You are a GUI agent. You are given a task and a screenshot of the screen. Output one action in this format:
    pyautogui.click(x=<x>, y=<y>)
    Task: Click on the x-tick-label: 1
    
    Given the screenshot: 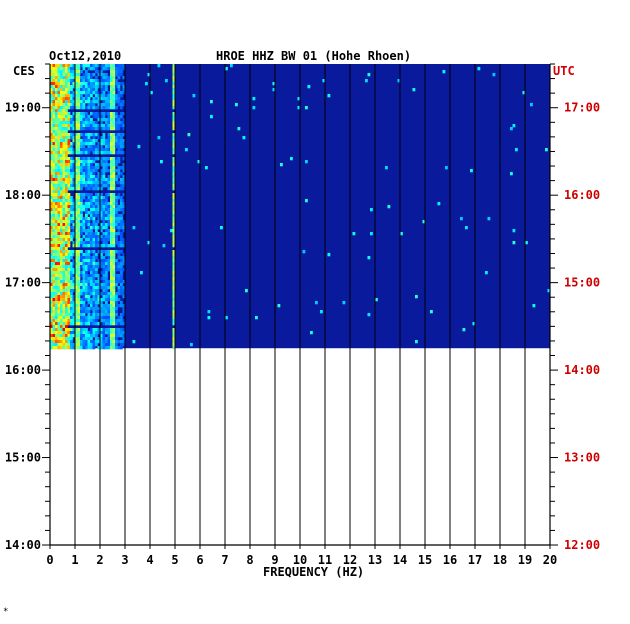 What is the action you would take?
    pyautogui.click(x=74, y=560)
    